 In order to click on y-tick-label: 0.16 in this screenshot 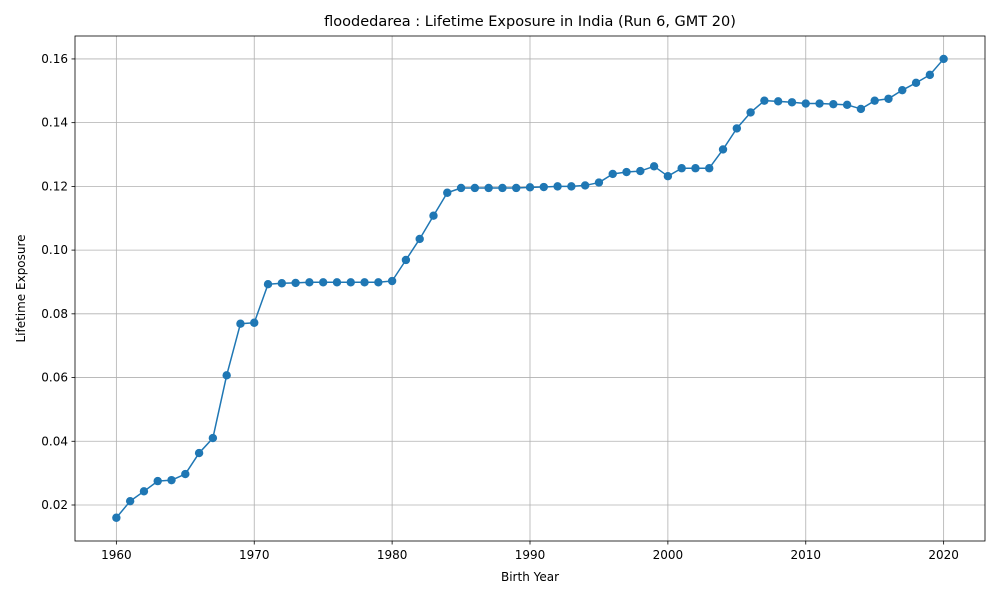, I will do `click(54, 59)`.